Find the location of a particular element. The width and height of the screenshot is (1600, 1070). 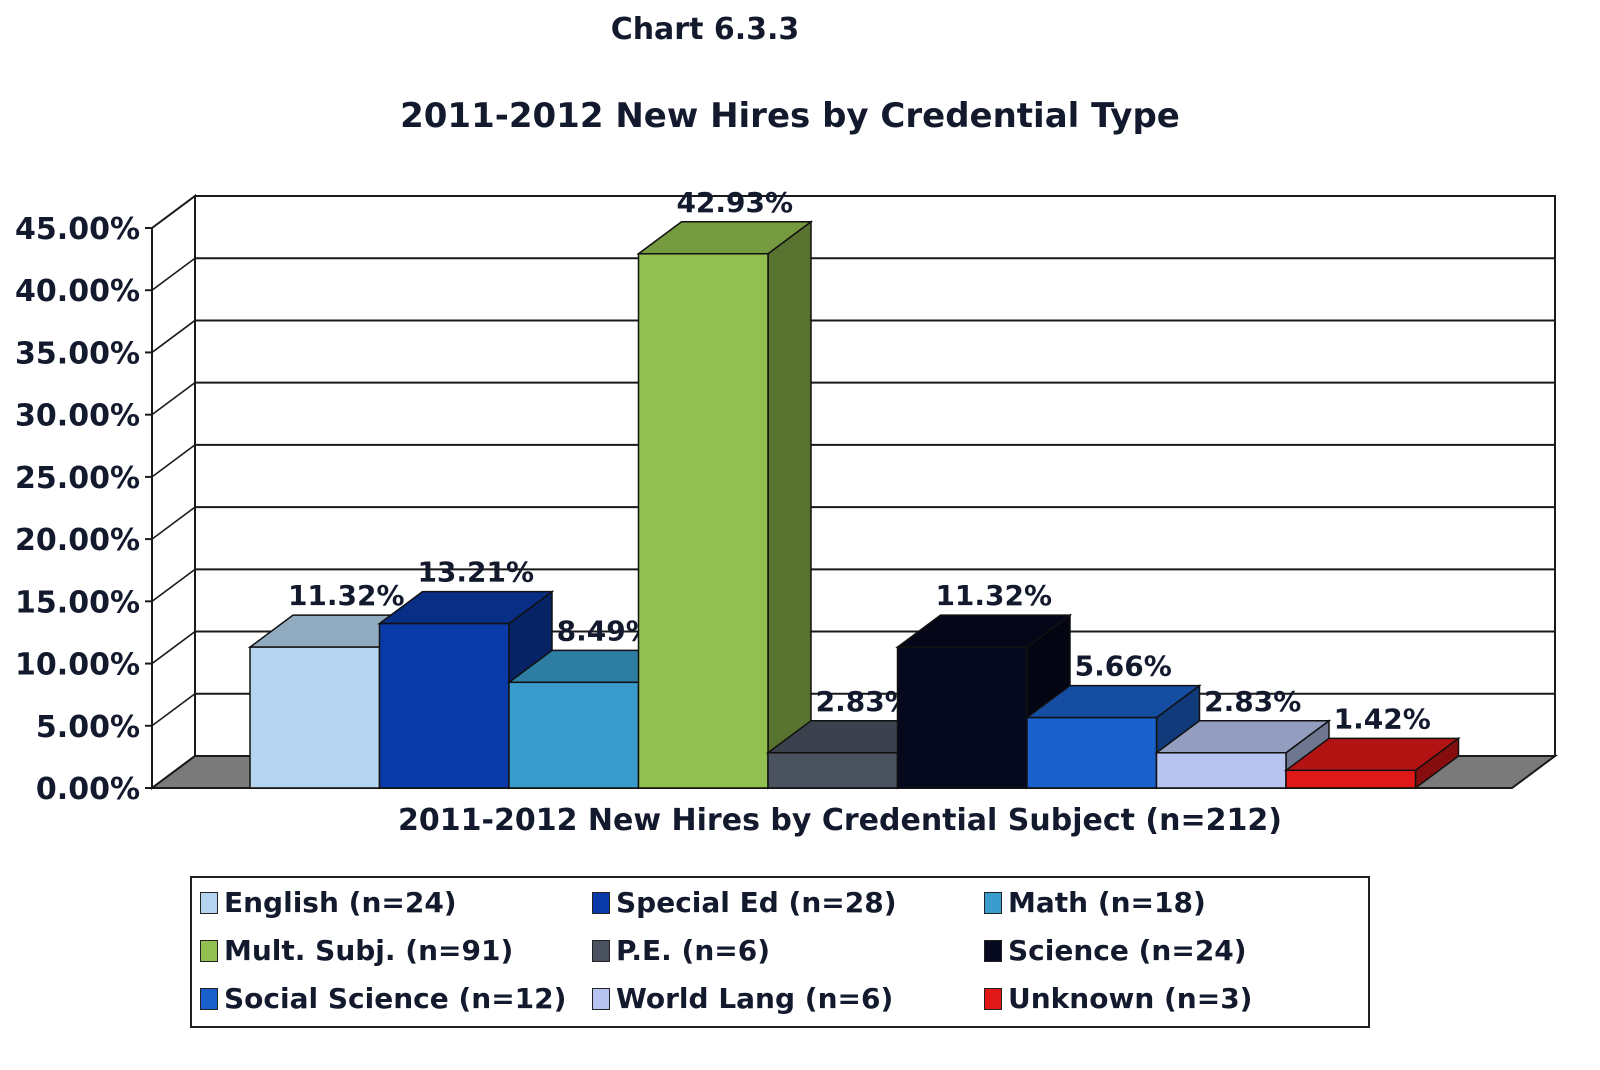

legend-label: World Lang (n=6) is located at coordinates (755, 998).